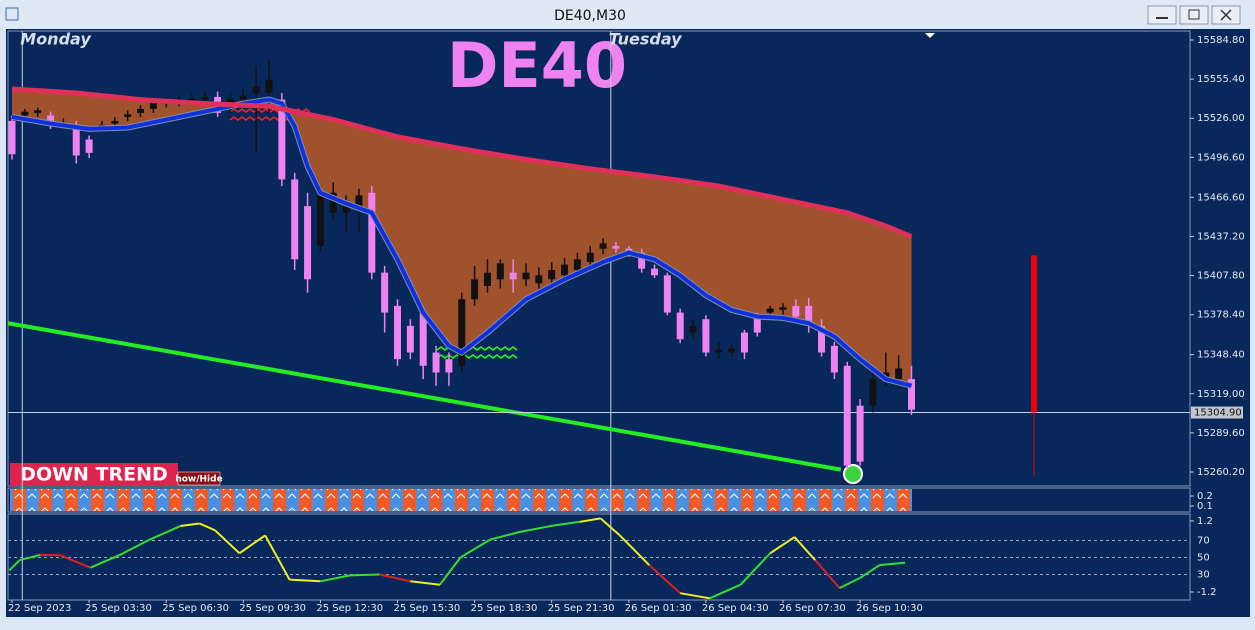 The height and width of the screenshot is (630, 1255). I want to click on x-tick-label: 22 Sep 2023, so click(39, 608).